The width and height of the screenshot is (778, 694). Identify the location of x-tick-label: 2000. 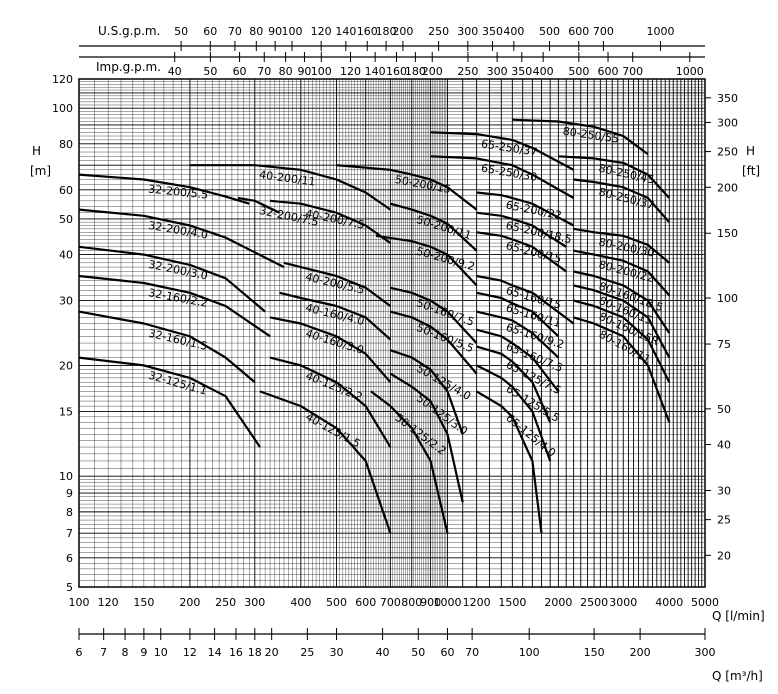
(558, 602).